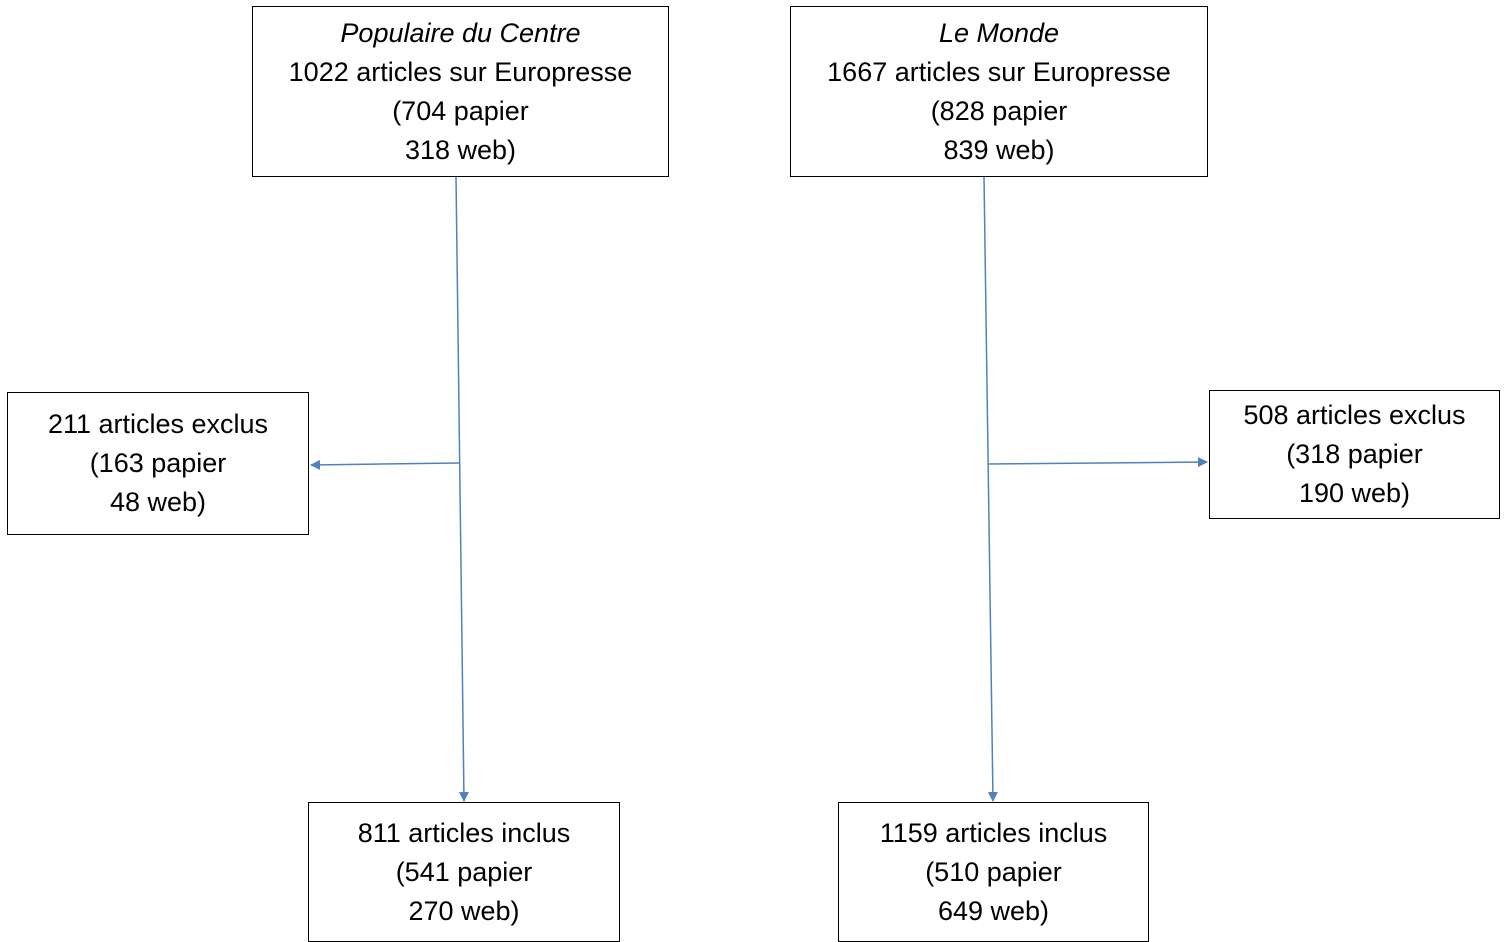  What do you see at coordinates (460, 149) in the screenshot?
I see `source-web-count: 318 web)` at bounding box center [460, 149].